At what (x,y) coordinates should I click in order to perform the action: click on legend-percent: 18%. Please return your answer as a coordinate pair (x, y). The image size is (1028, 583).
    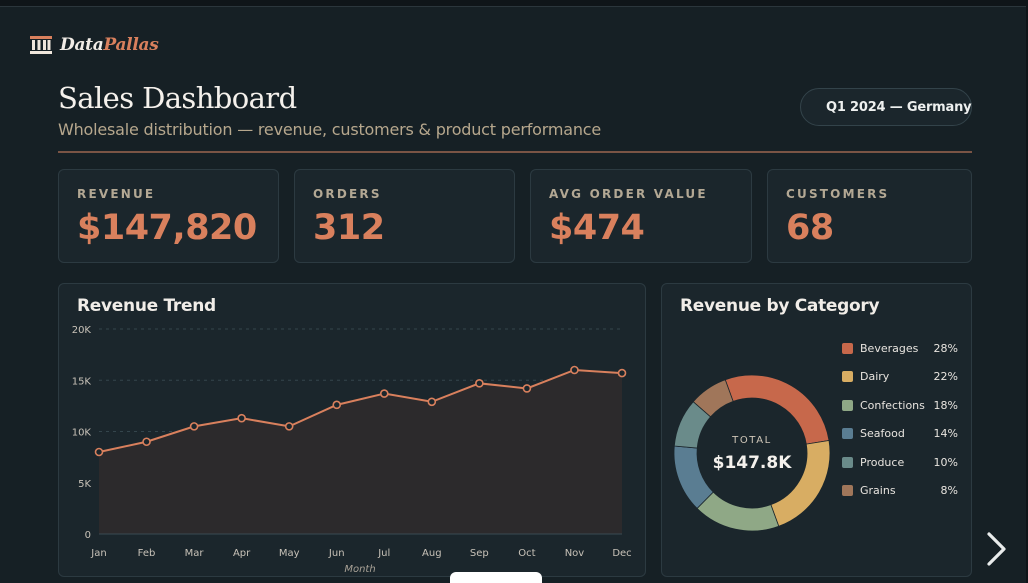
    Looking at the image, I should click on (945, 405).